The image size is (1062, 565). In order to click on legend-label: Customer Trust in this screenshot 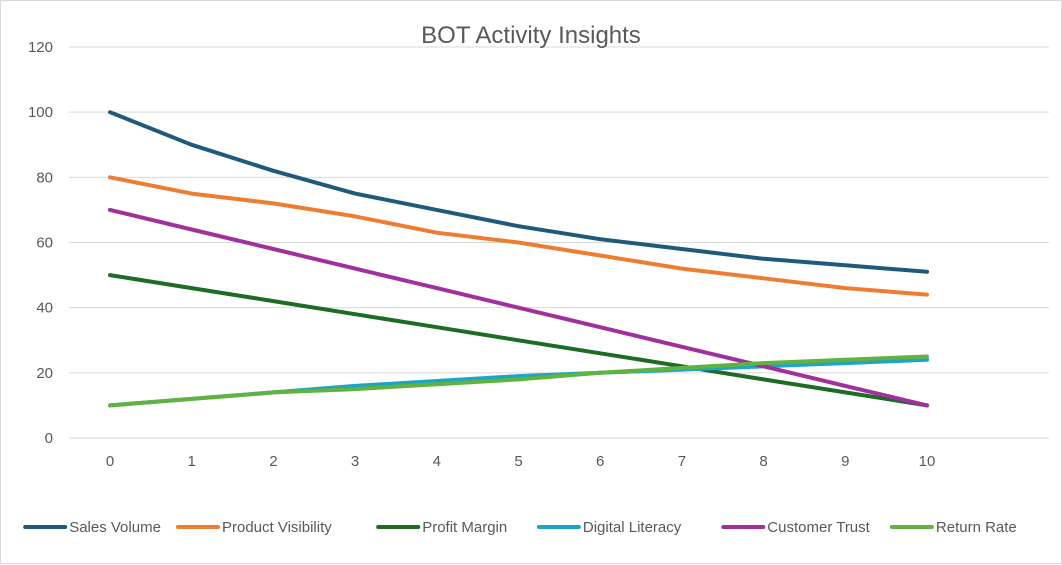, I will do `click(818, 527)`.